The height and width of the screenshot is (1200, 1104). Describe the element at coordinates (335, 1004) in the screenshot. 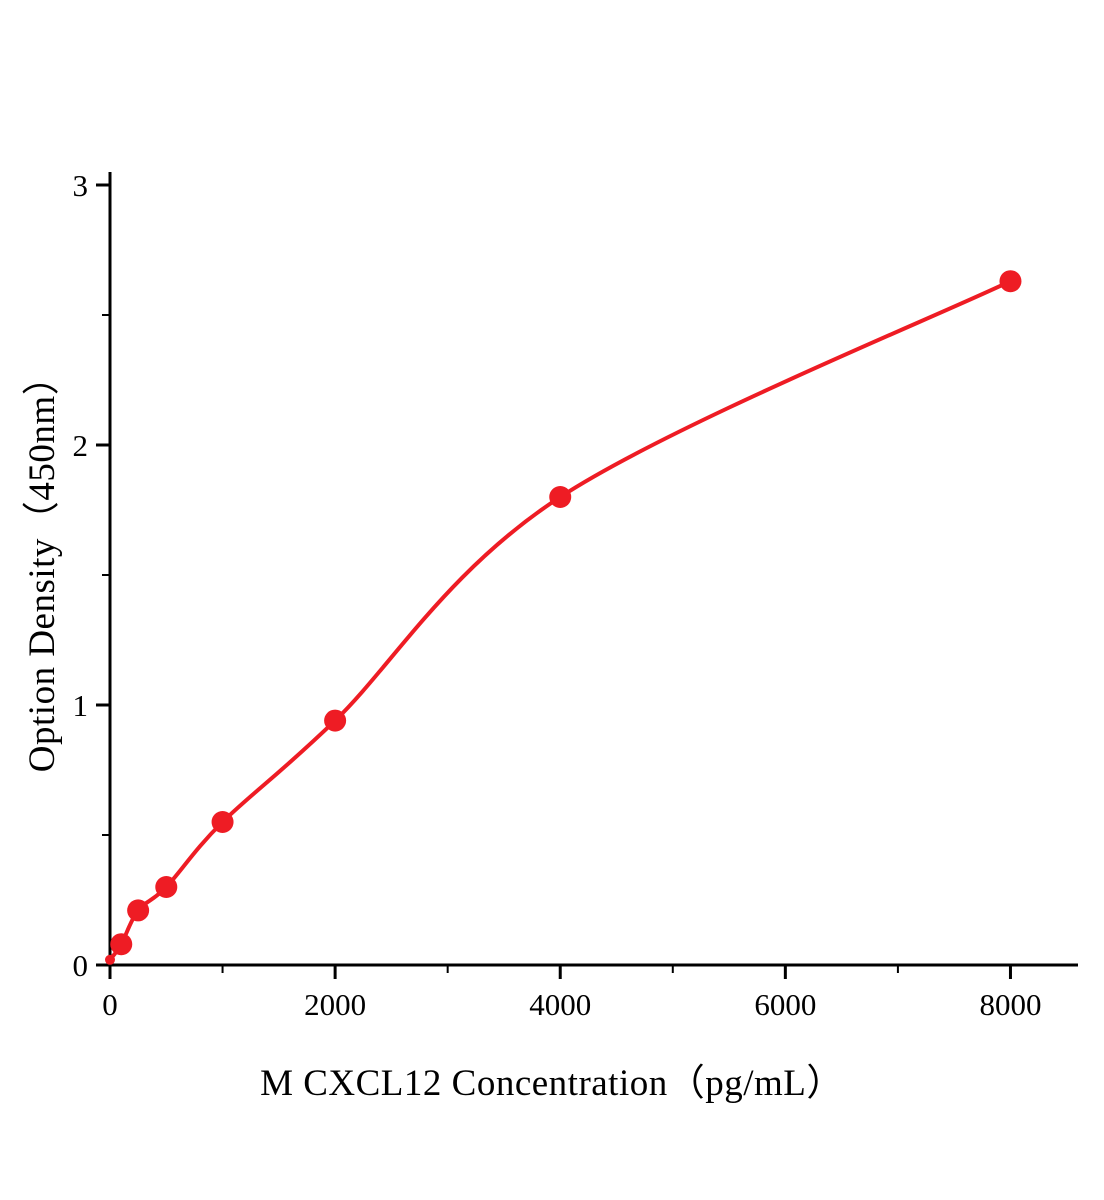

I see `x-tick-label: 2000` at that location.